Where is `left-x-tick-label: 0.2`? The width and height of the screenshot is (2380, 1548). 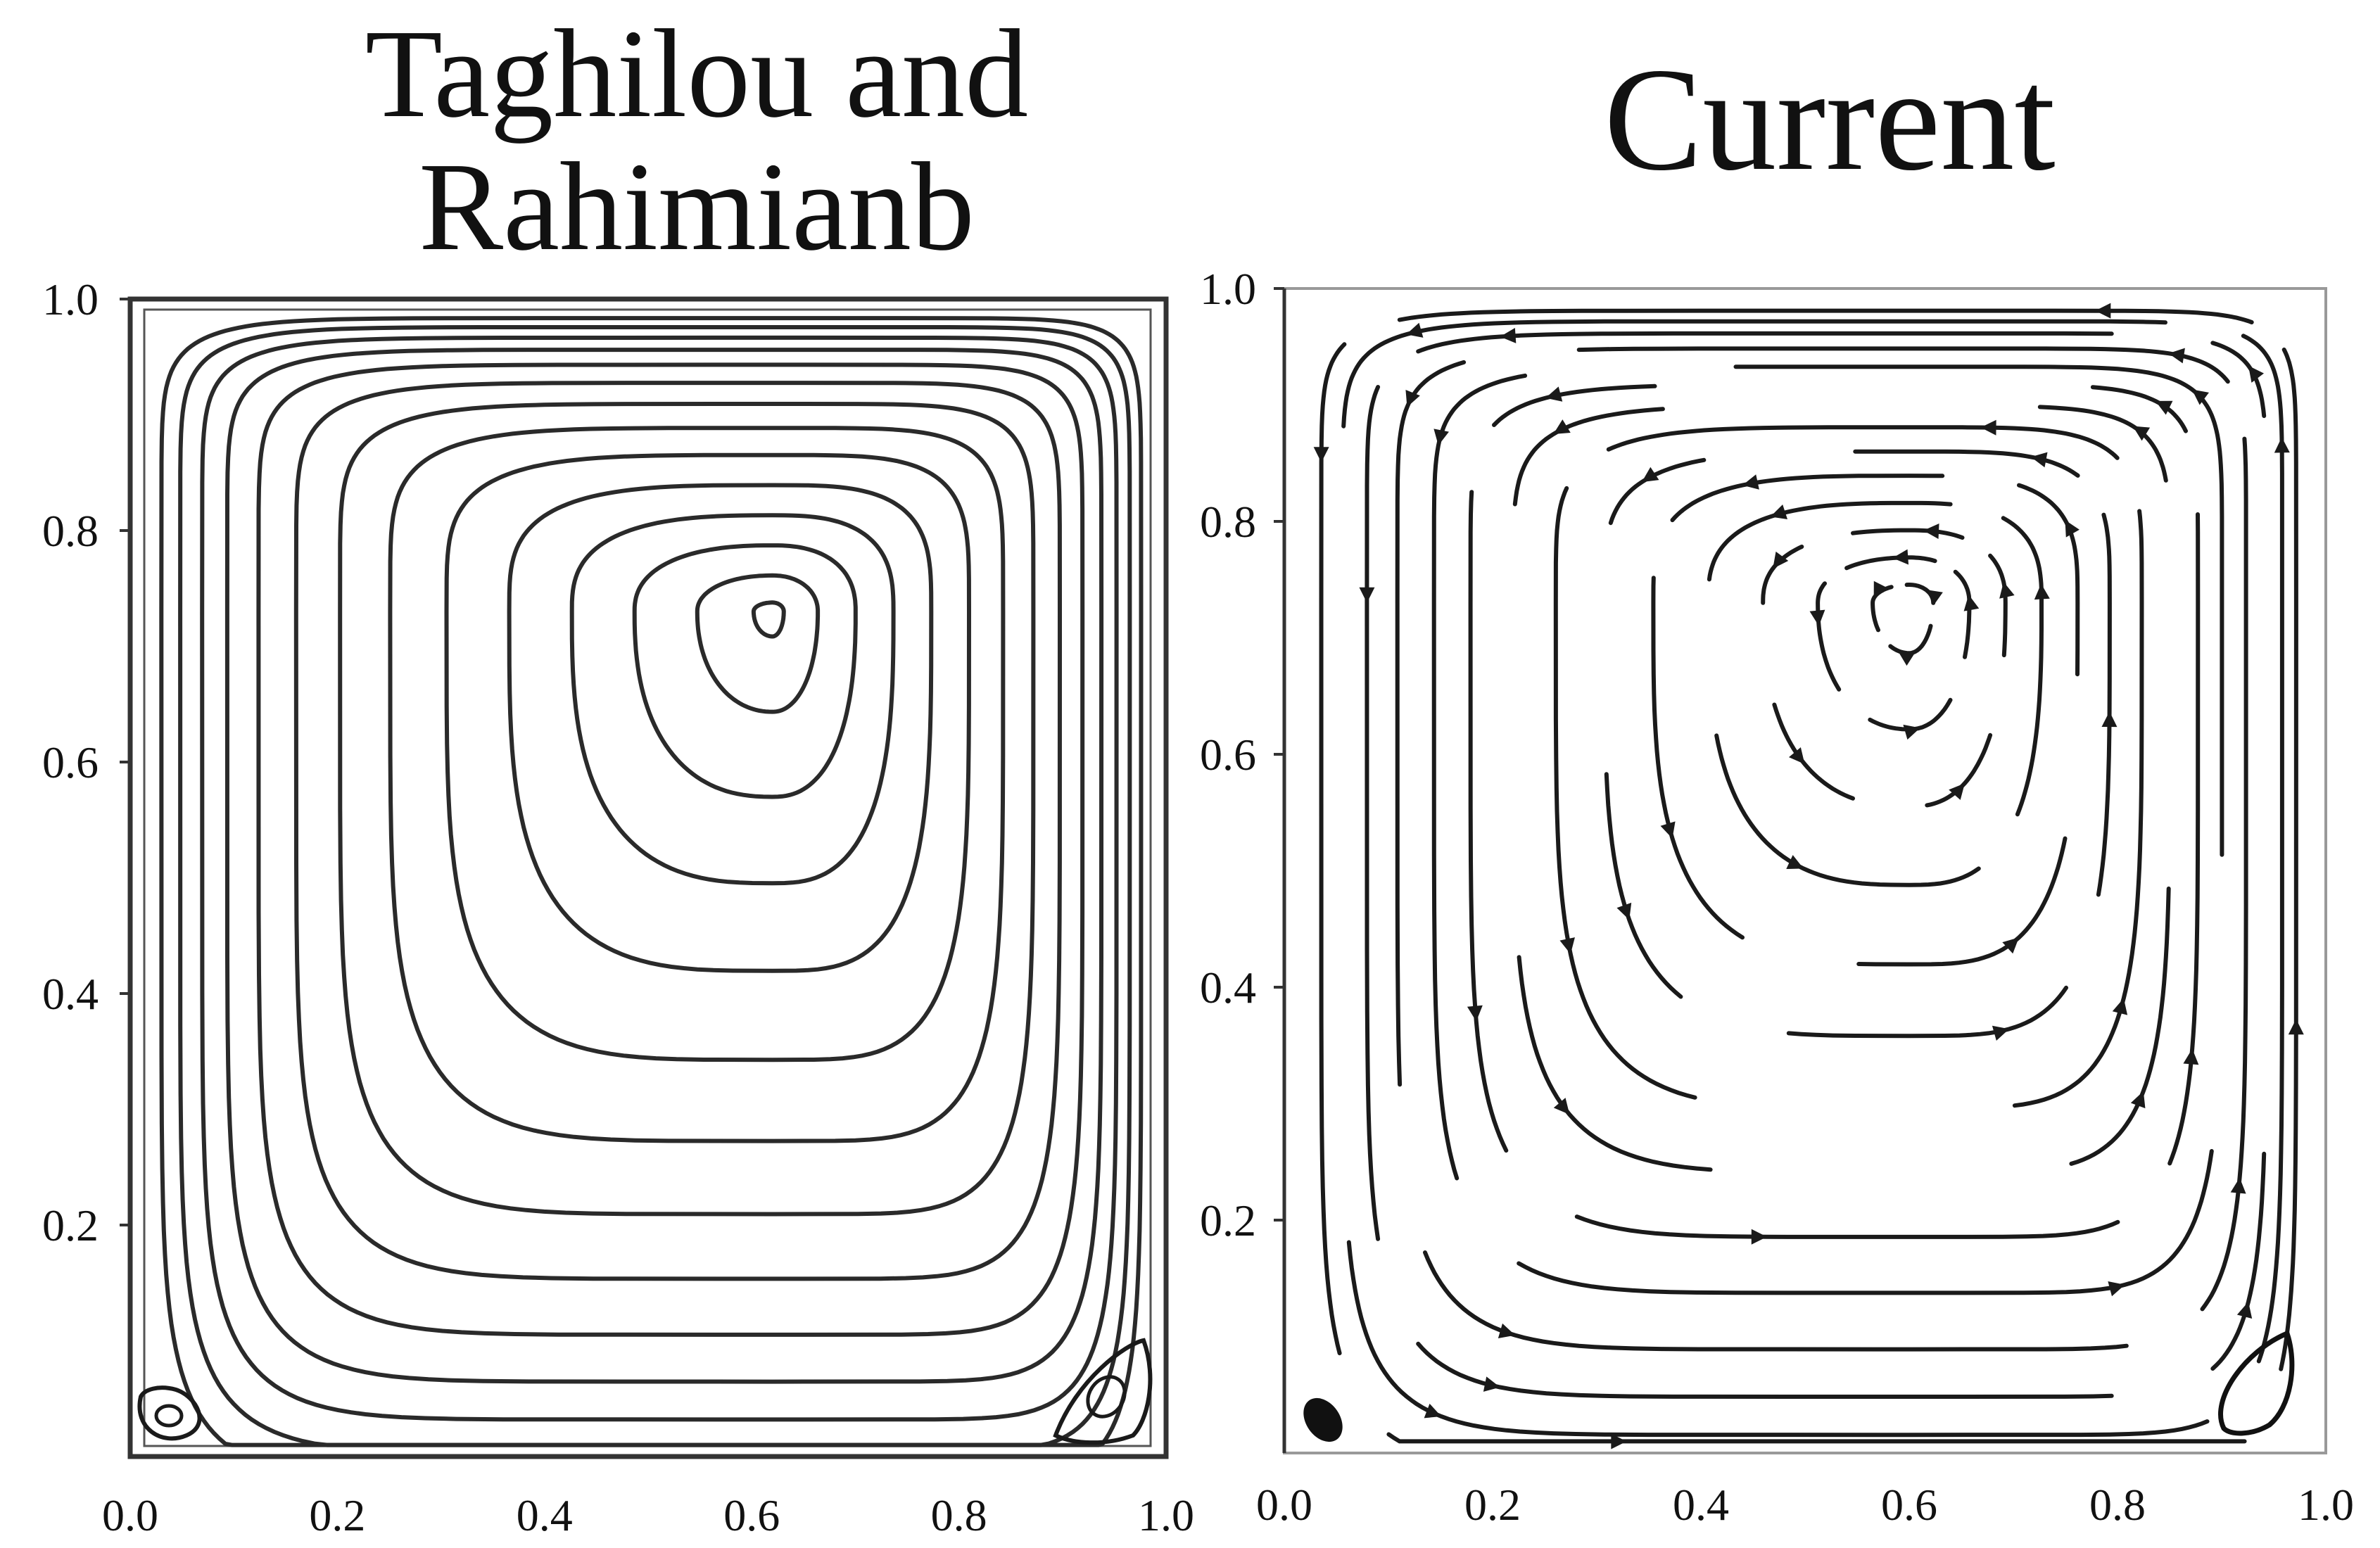 left-x-tick-label: 0.2 is located at coordinates (337, 1515).